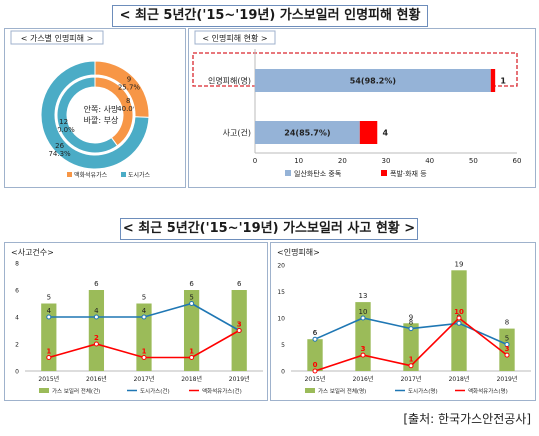 The height and width of the screenshot is (436, 539). What do you see at coordinates (91, 175) in the screenshot?
I see `legend-label: 액화석유가스` at bounding box center [91, 175].